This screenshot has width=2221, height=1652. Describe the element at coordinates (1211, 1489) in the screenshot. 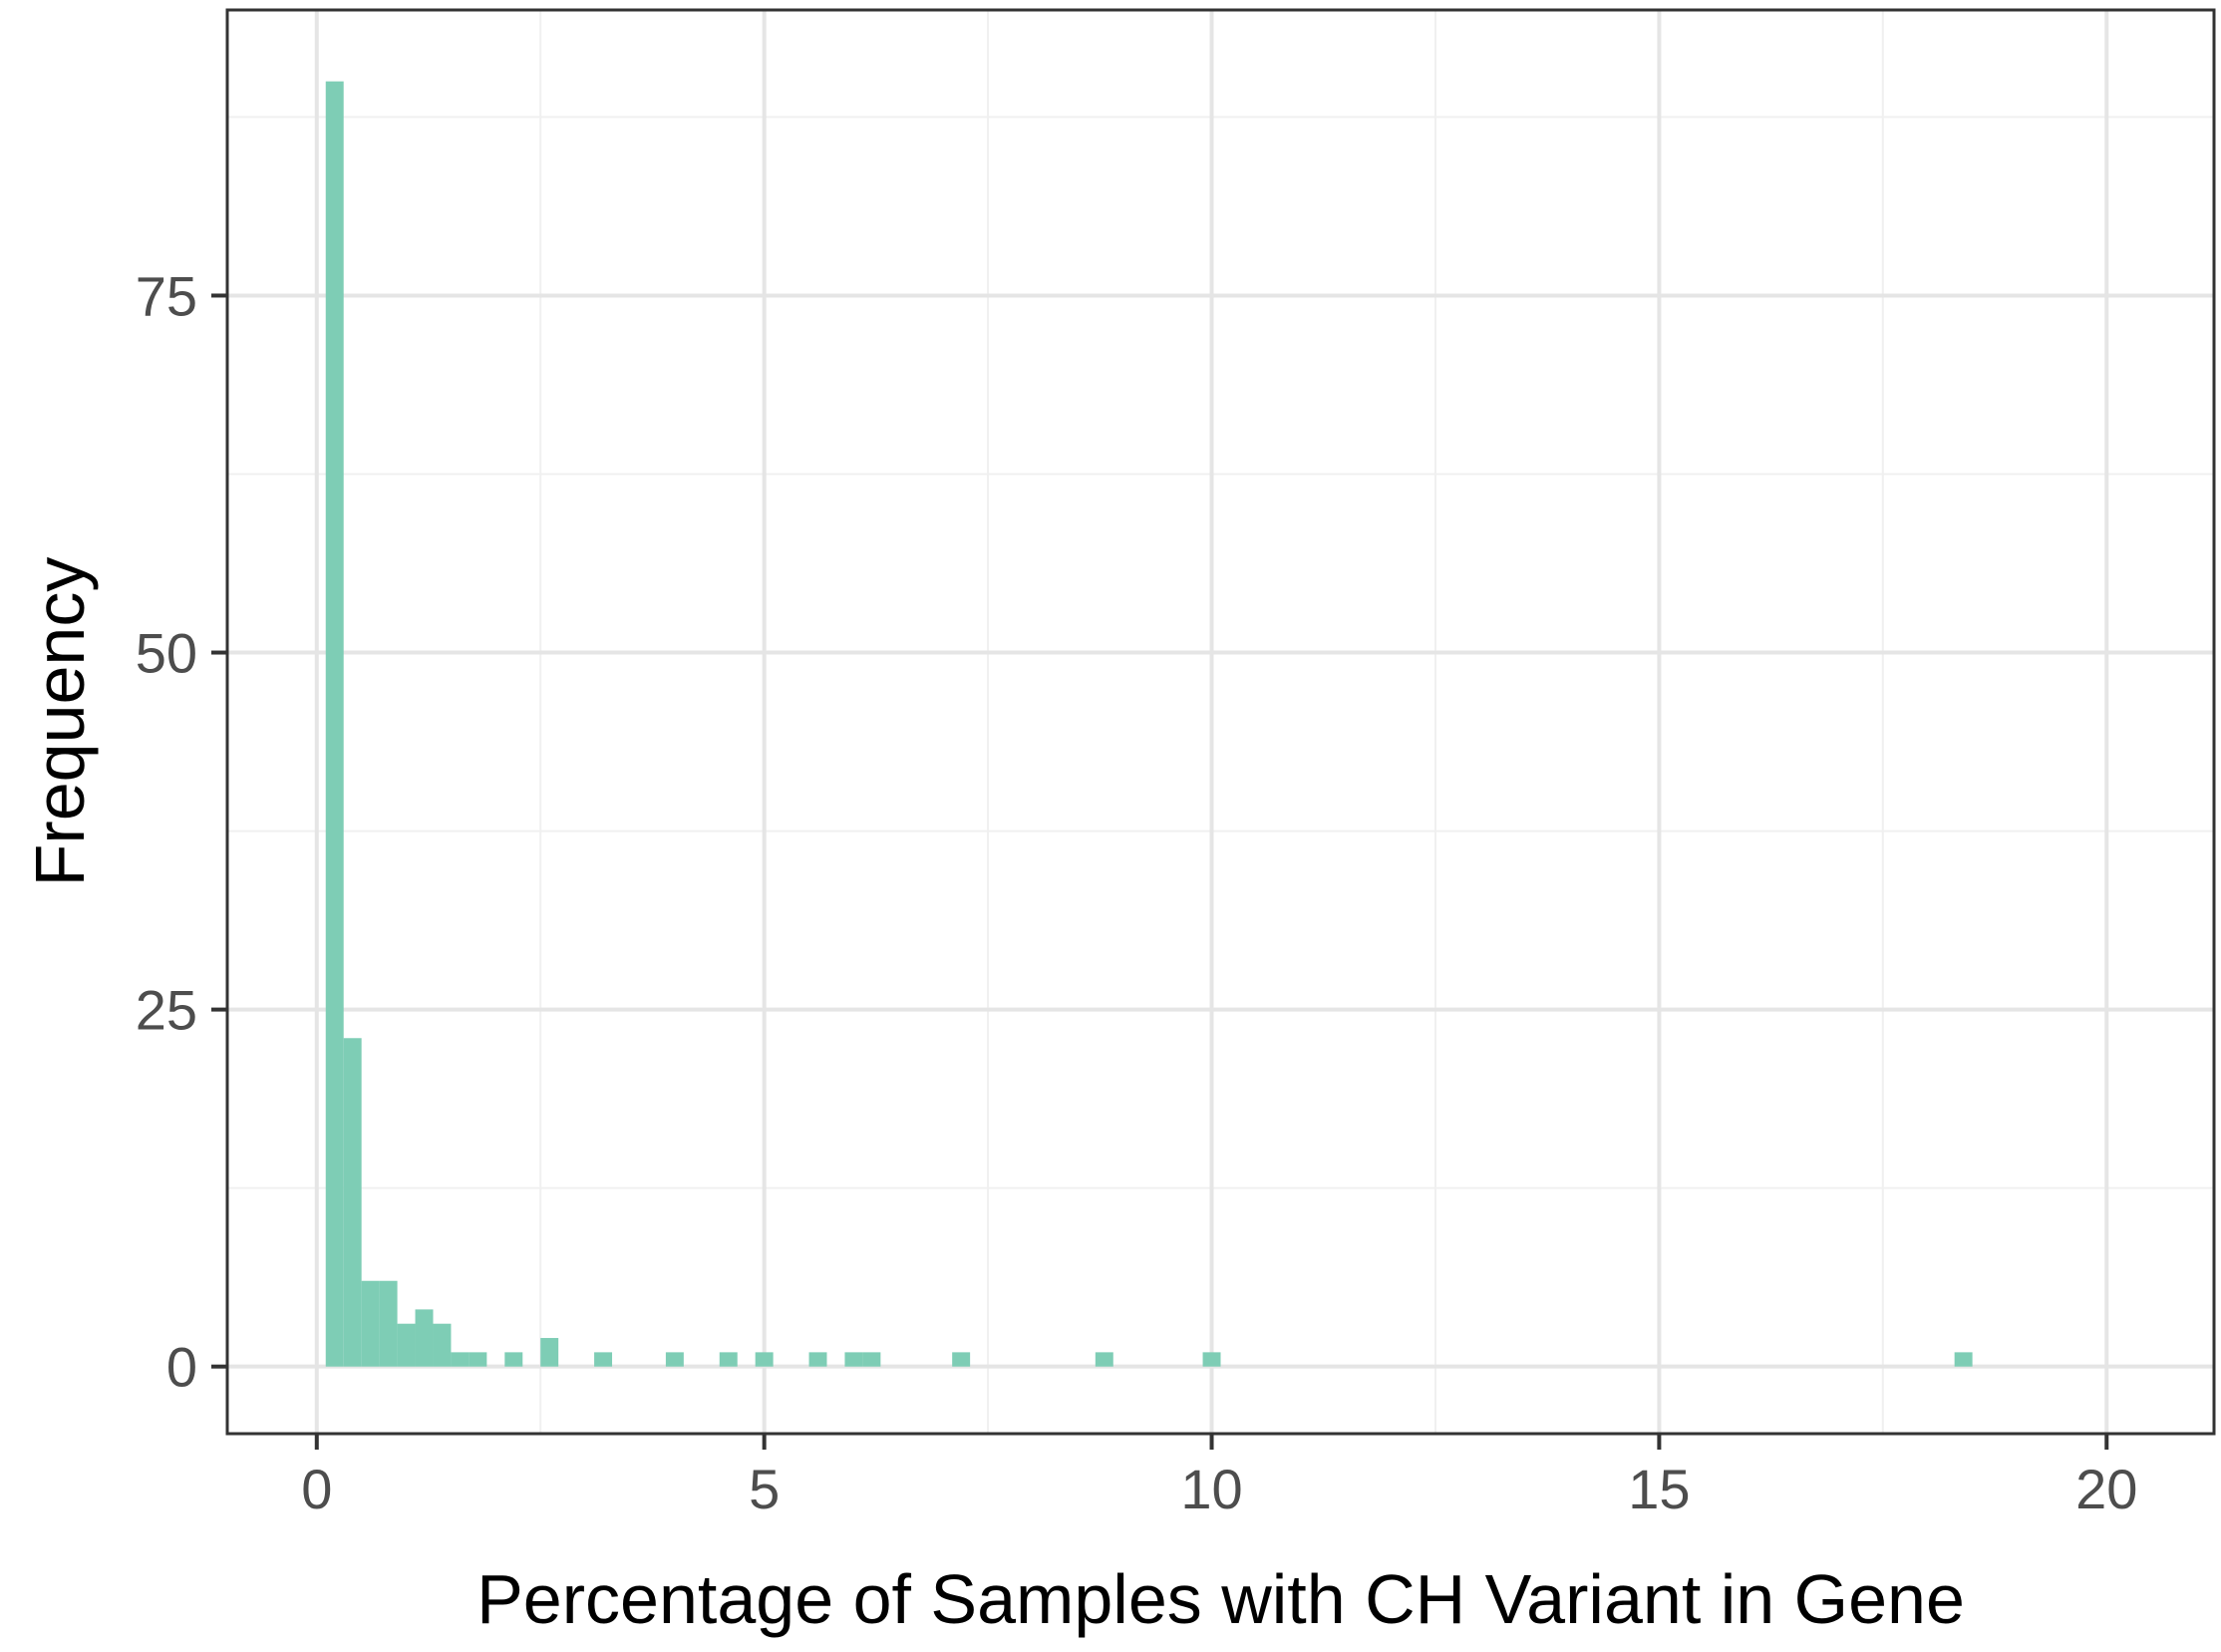

I see `x-tick-label: 10` at that location.